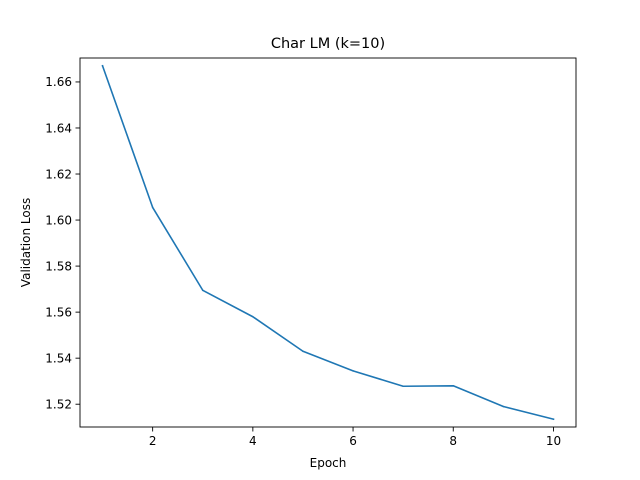  What do you see at coordinates (58, 405) in the screenshot?
I see `y-tick-label: 1.52` at bounding box center [58, 405].